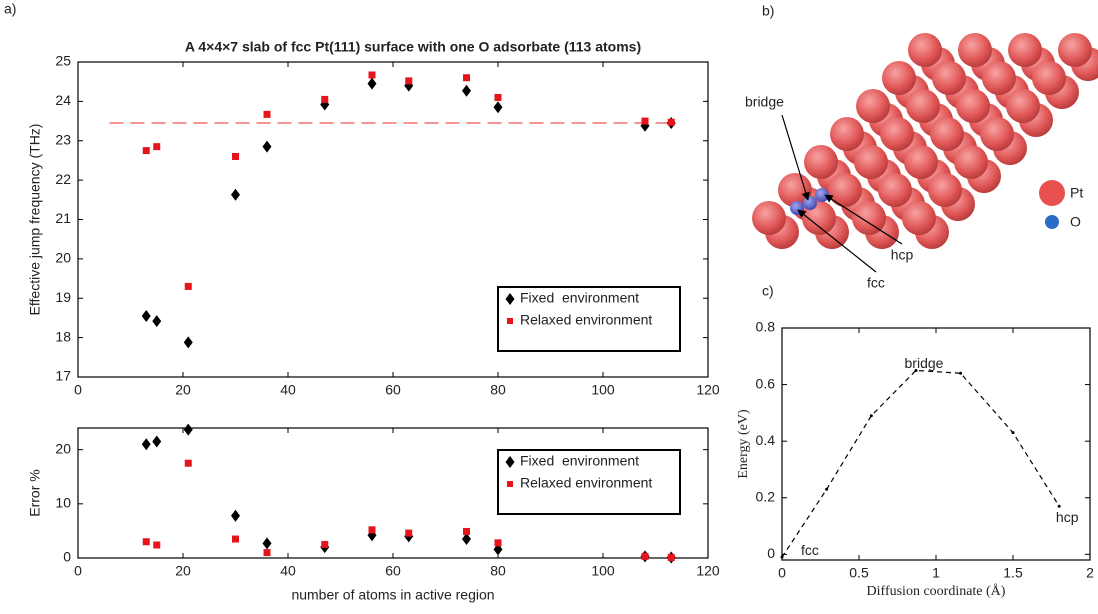  What do you see at coordinates (63, 376) in the screenshot?
I see `y-tick-label: 17` at bounding box center [63, 376].